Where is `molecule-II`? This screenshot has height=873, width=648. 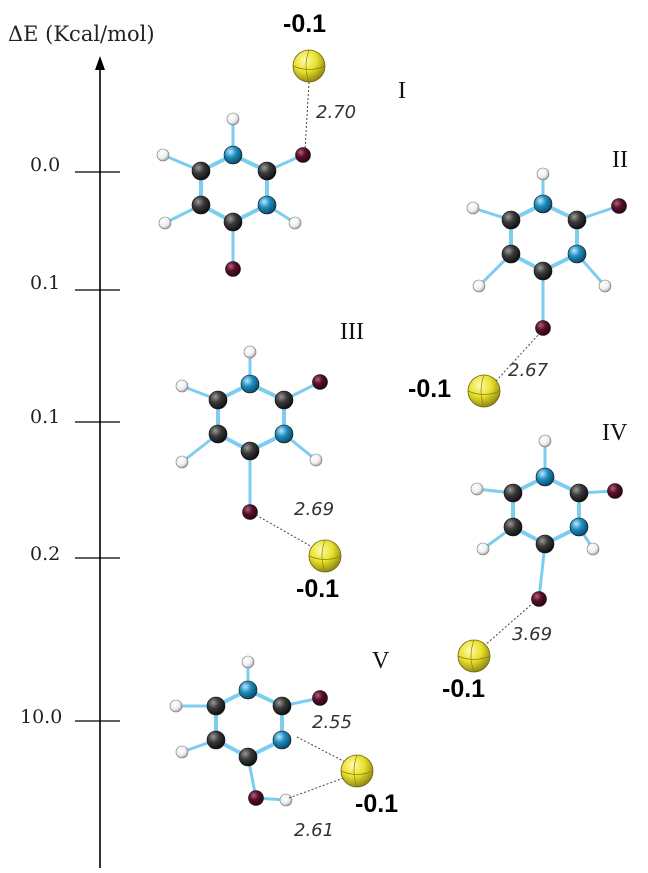 molecule-II is located at coordinates (546, 251).